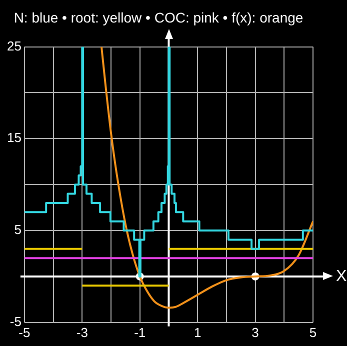 This screenshot has height=346, width=347. Describe the element at coordinates (159, 17) in the screenshot. I see `chart-title: N: blue • root: yellow • COC: pink • f(x): orange` at that location.